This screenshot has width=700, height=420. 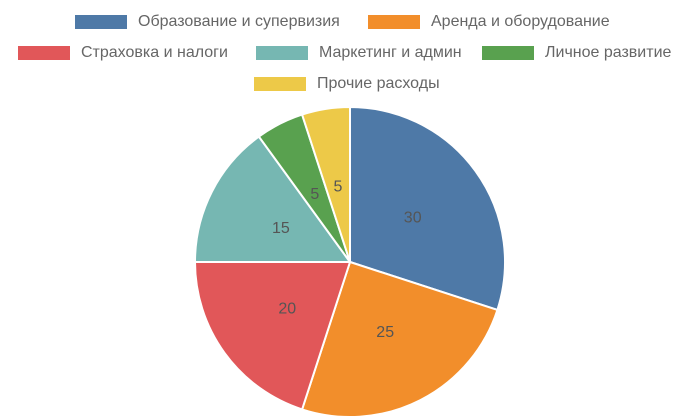 I want to click on legend-item-rent: Аренда и оборудование, so click(x=489, y=22).